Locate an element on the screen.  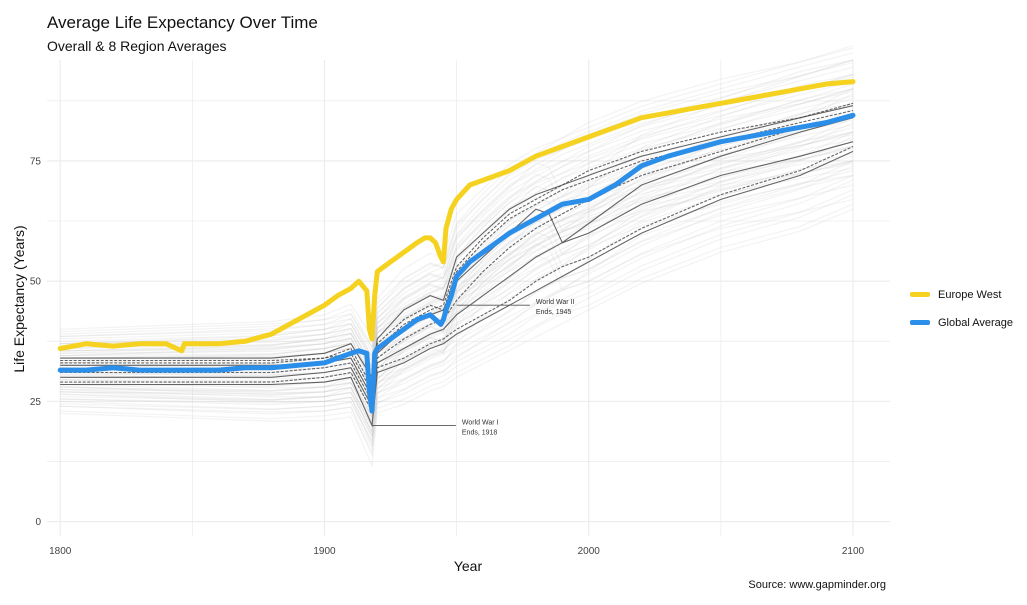
legend: Europe West Global Average is located at coordinates (961, 312).